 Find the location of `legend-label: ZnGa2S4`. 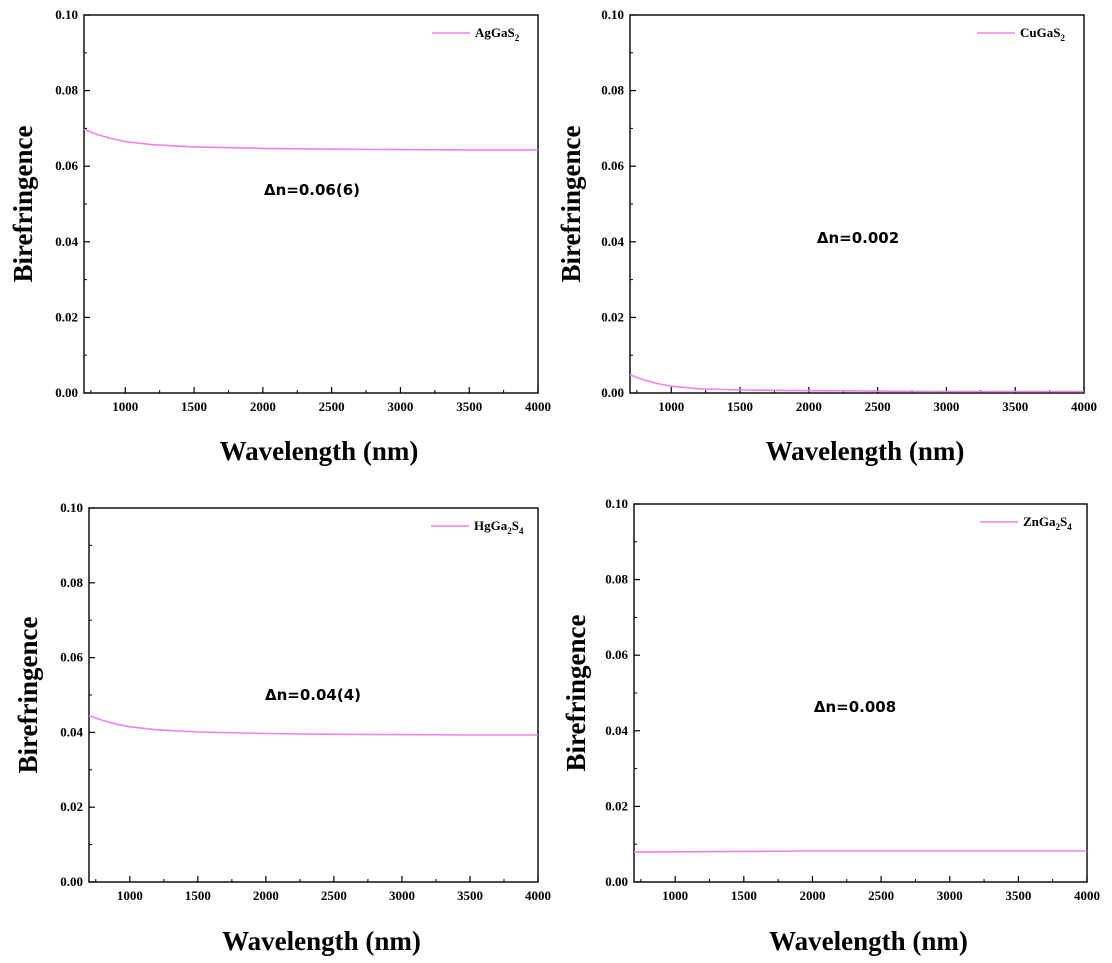

legend-label: ZnGa2S4 is located at coordinates (1047, 523).